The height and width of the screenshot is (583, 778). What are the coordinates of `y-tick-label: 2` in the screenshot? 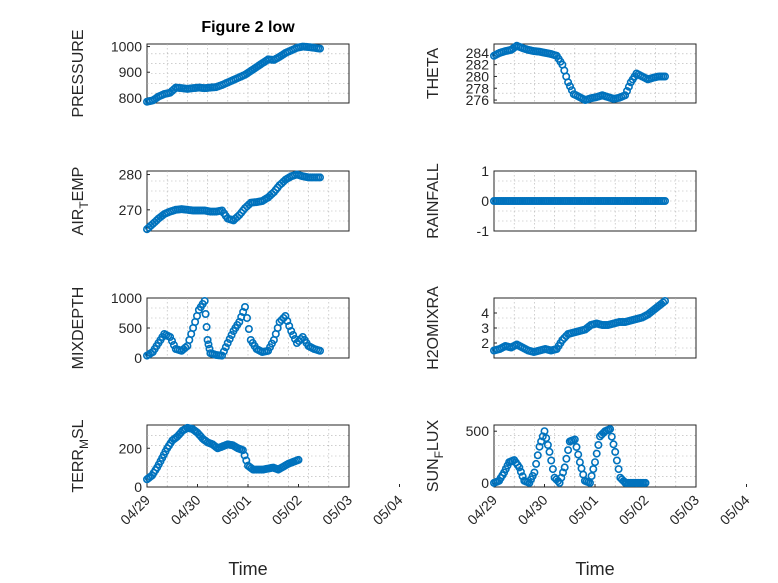 It's located at (485, 343).